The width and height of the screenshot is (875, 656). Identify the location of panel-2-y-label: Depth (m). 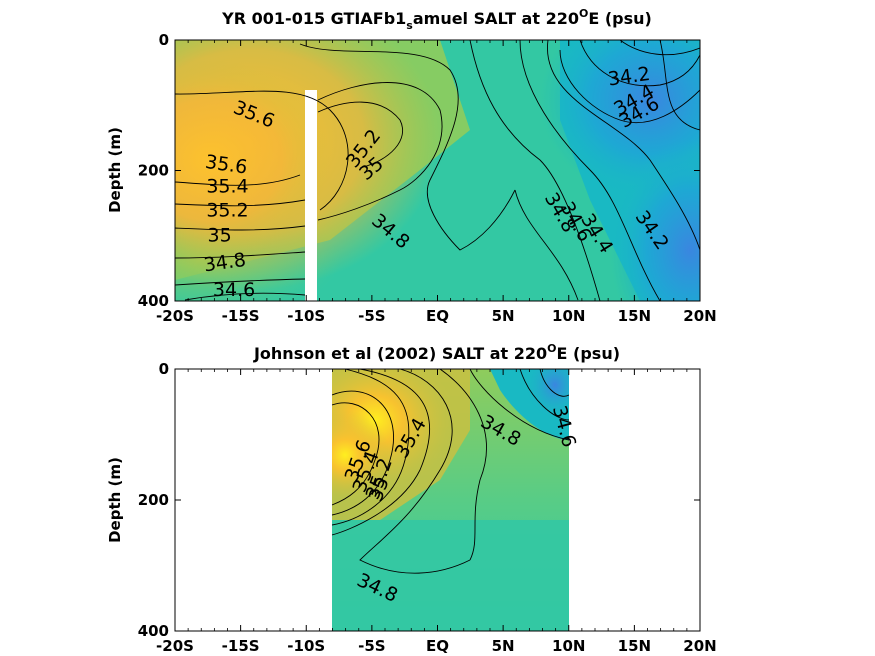
(115, 500).